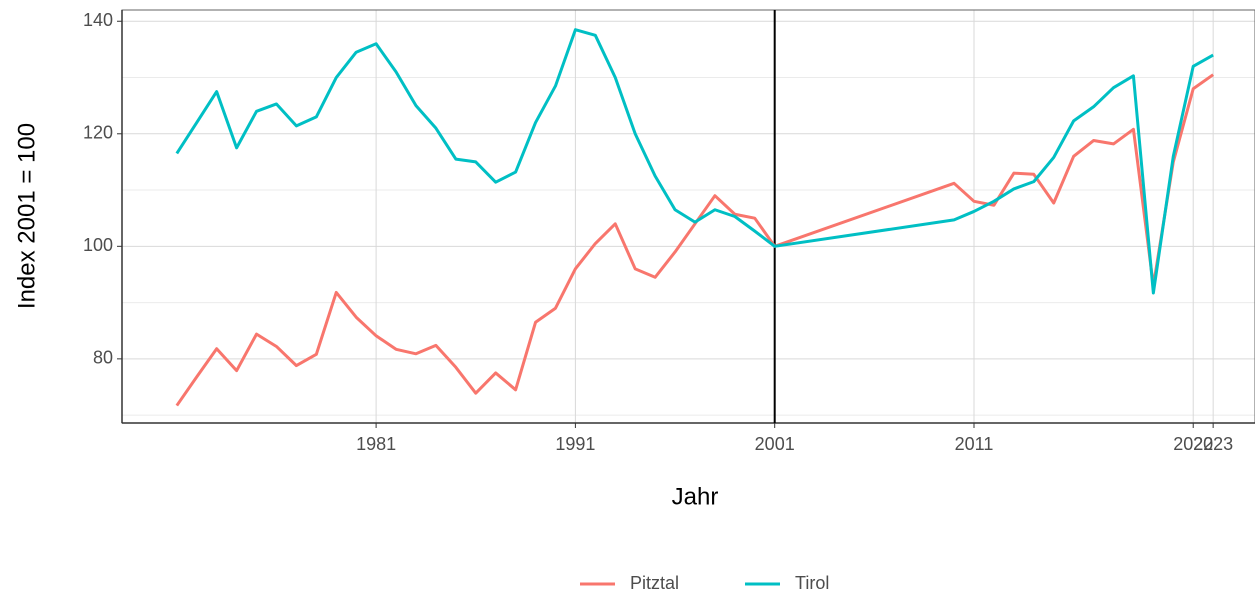  I want to click on x-tick-label: 1981, so click(376, 444).